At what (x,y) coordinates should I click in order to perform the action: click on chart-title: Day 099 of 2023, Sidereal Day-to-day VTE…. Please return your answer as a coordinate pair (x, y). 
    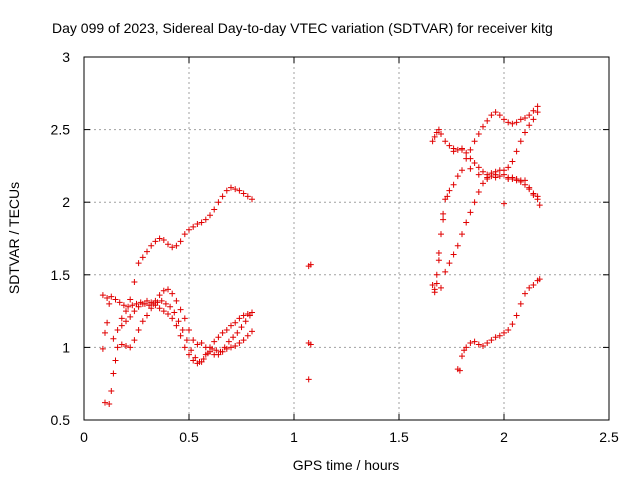
    Looking at the image, I should click on (302, 28).